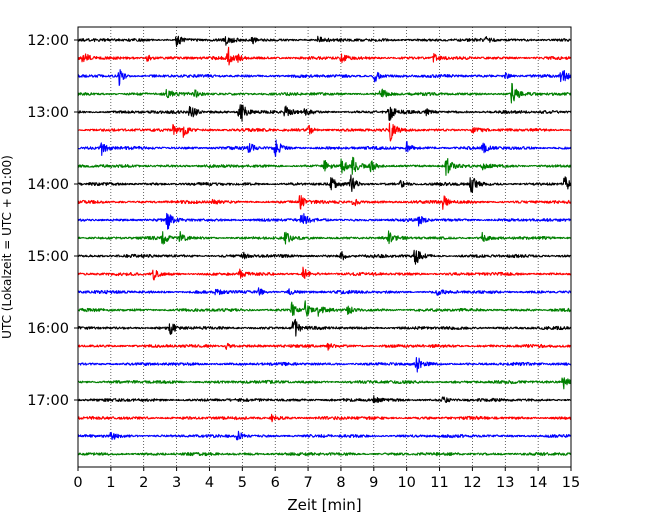  I want to click on x-axis-ticks: 0 1 2 3 4 5 6 7 8 9 10 11 12 13 14 15, so click(326, 479).